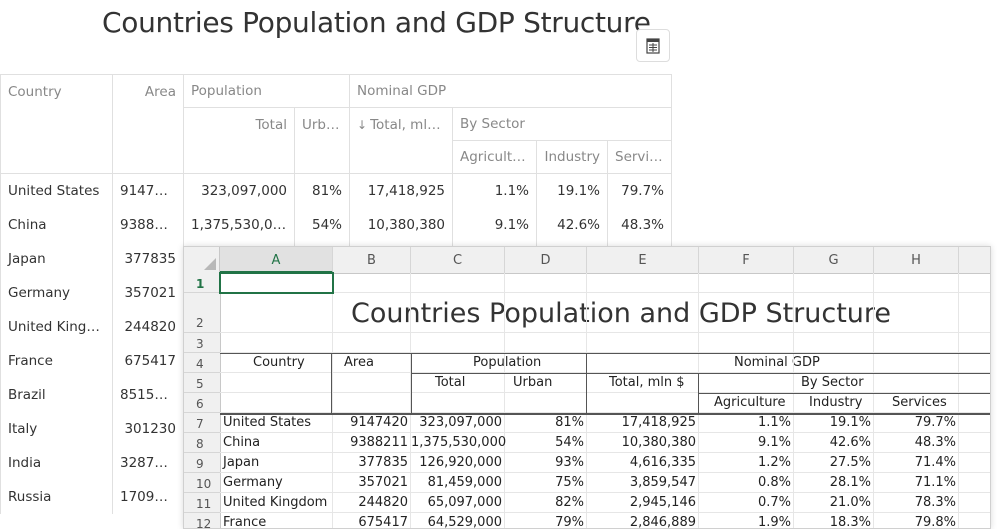 This screenshot has width=1008, height=529. What do you see at coordinates (322, 224) in the screenshot?
I see `grid-cell-urban: 54%` at bounding box center [322, 224].